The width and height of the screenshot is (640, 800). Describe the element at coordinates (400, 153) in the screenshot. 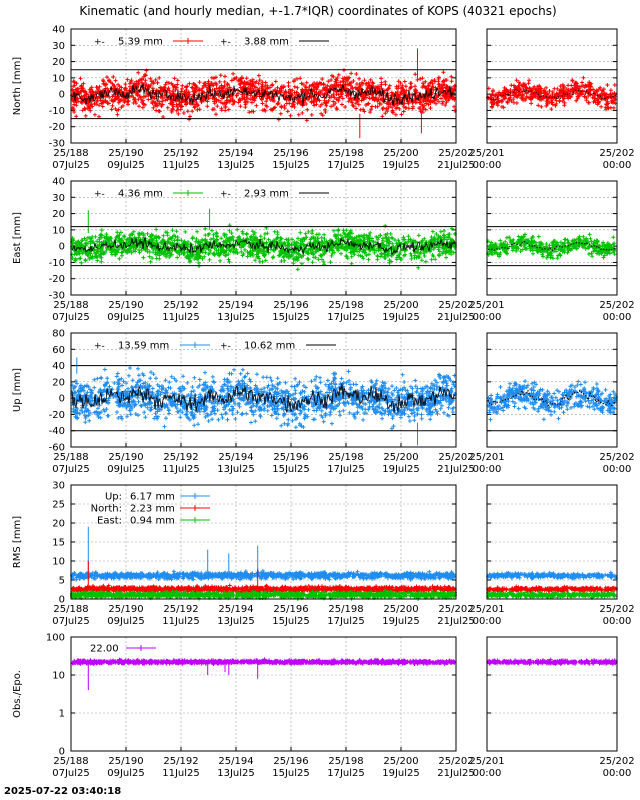

I see `main-north-xtick-label: 25/200` at that location.